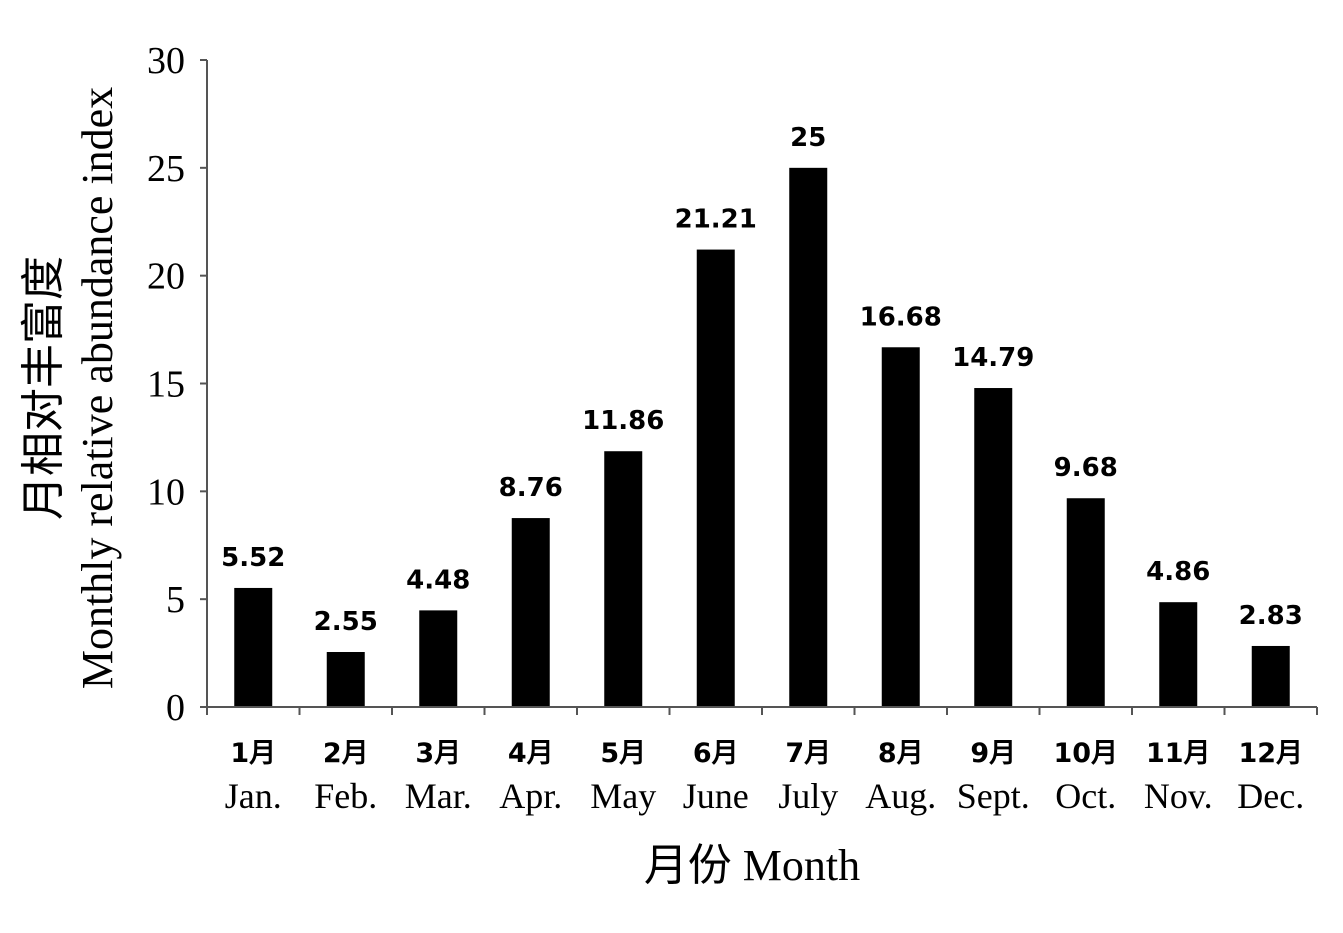 The height and width of the screenshot is (933, 1343). What do you see at coordinates (623, 796) in the screenshot?
I see `x-tick-label-en: May` at bounding box center [623, 796].